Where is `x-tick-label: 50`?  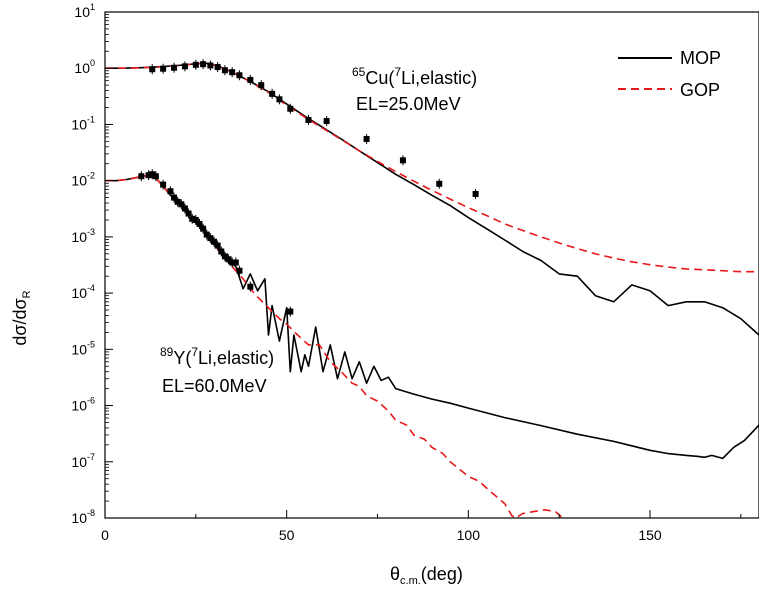 x-tick-label: 50 is located at coordinates (287, 535).